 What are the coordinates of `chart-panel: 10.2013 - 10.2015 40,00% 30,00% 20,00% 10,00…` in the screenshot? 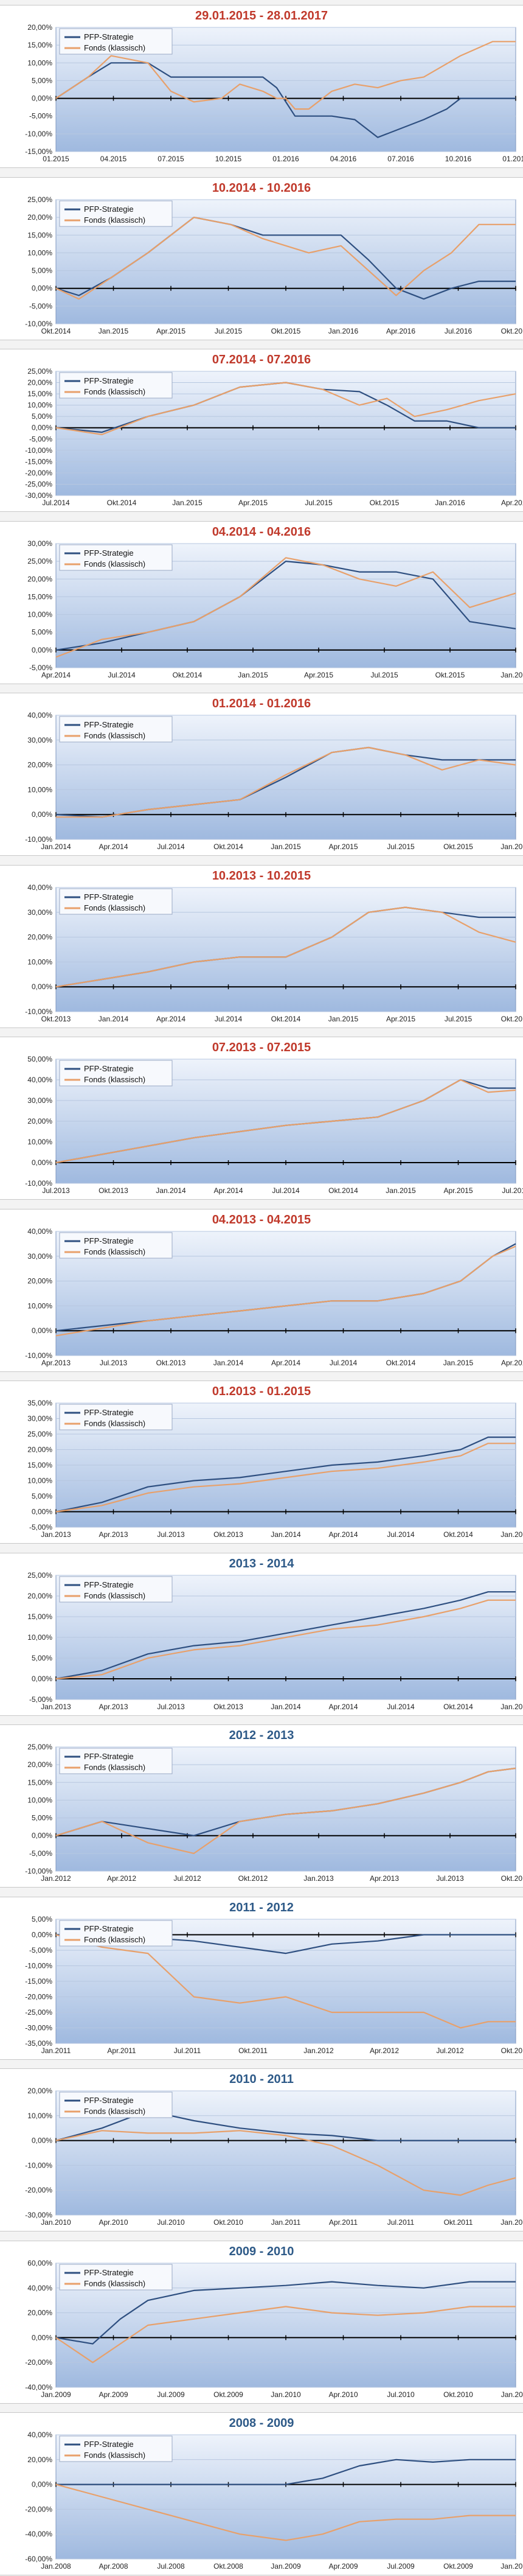 It's located at (261, 946).